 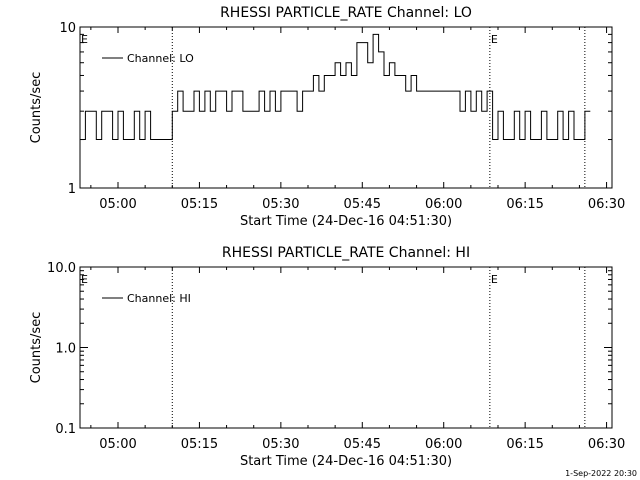 What do you see at coordinates (67, 28) in the screenshot?
I see `y-tick-label: 10` at bounding box center [67, 28].